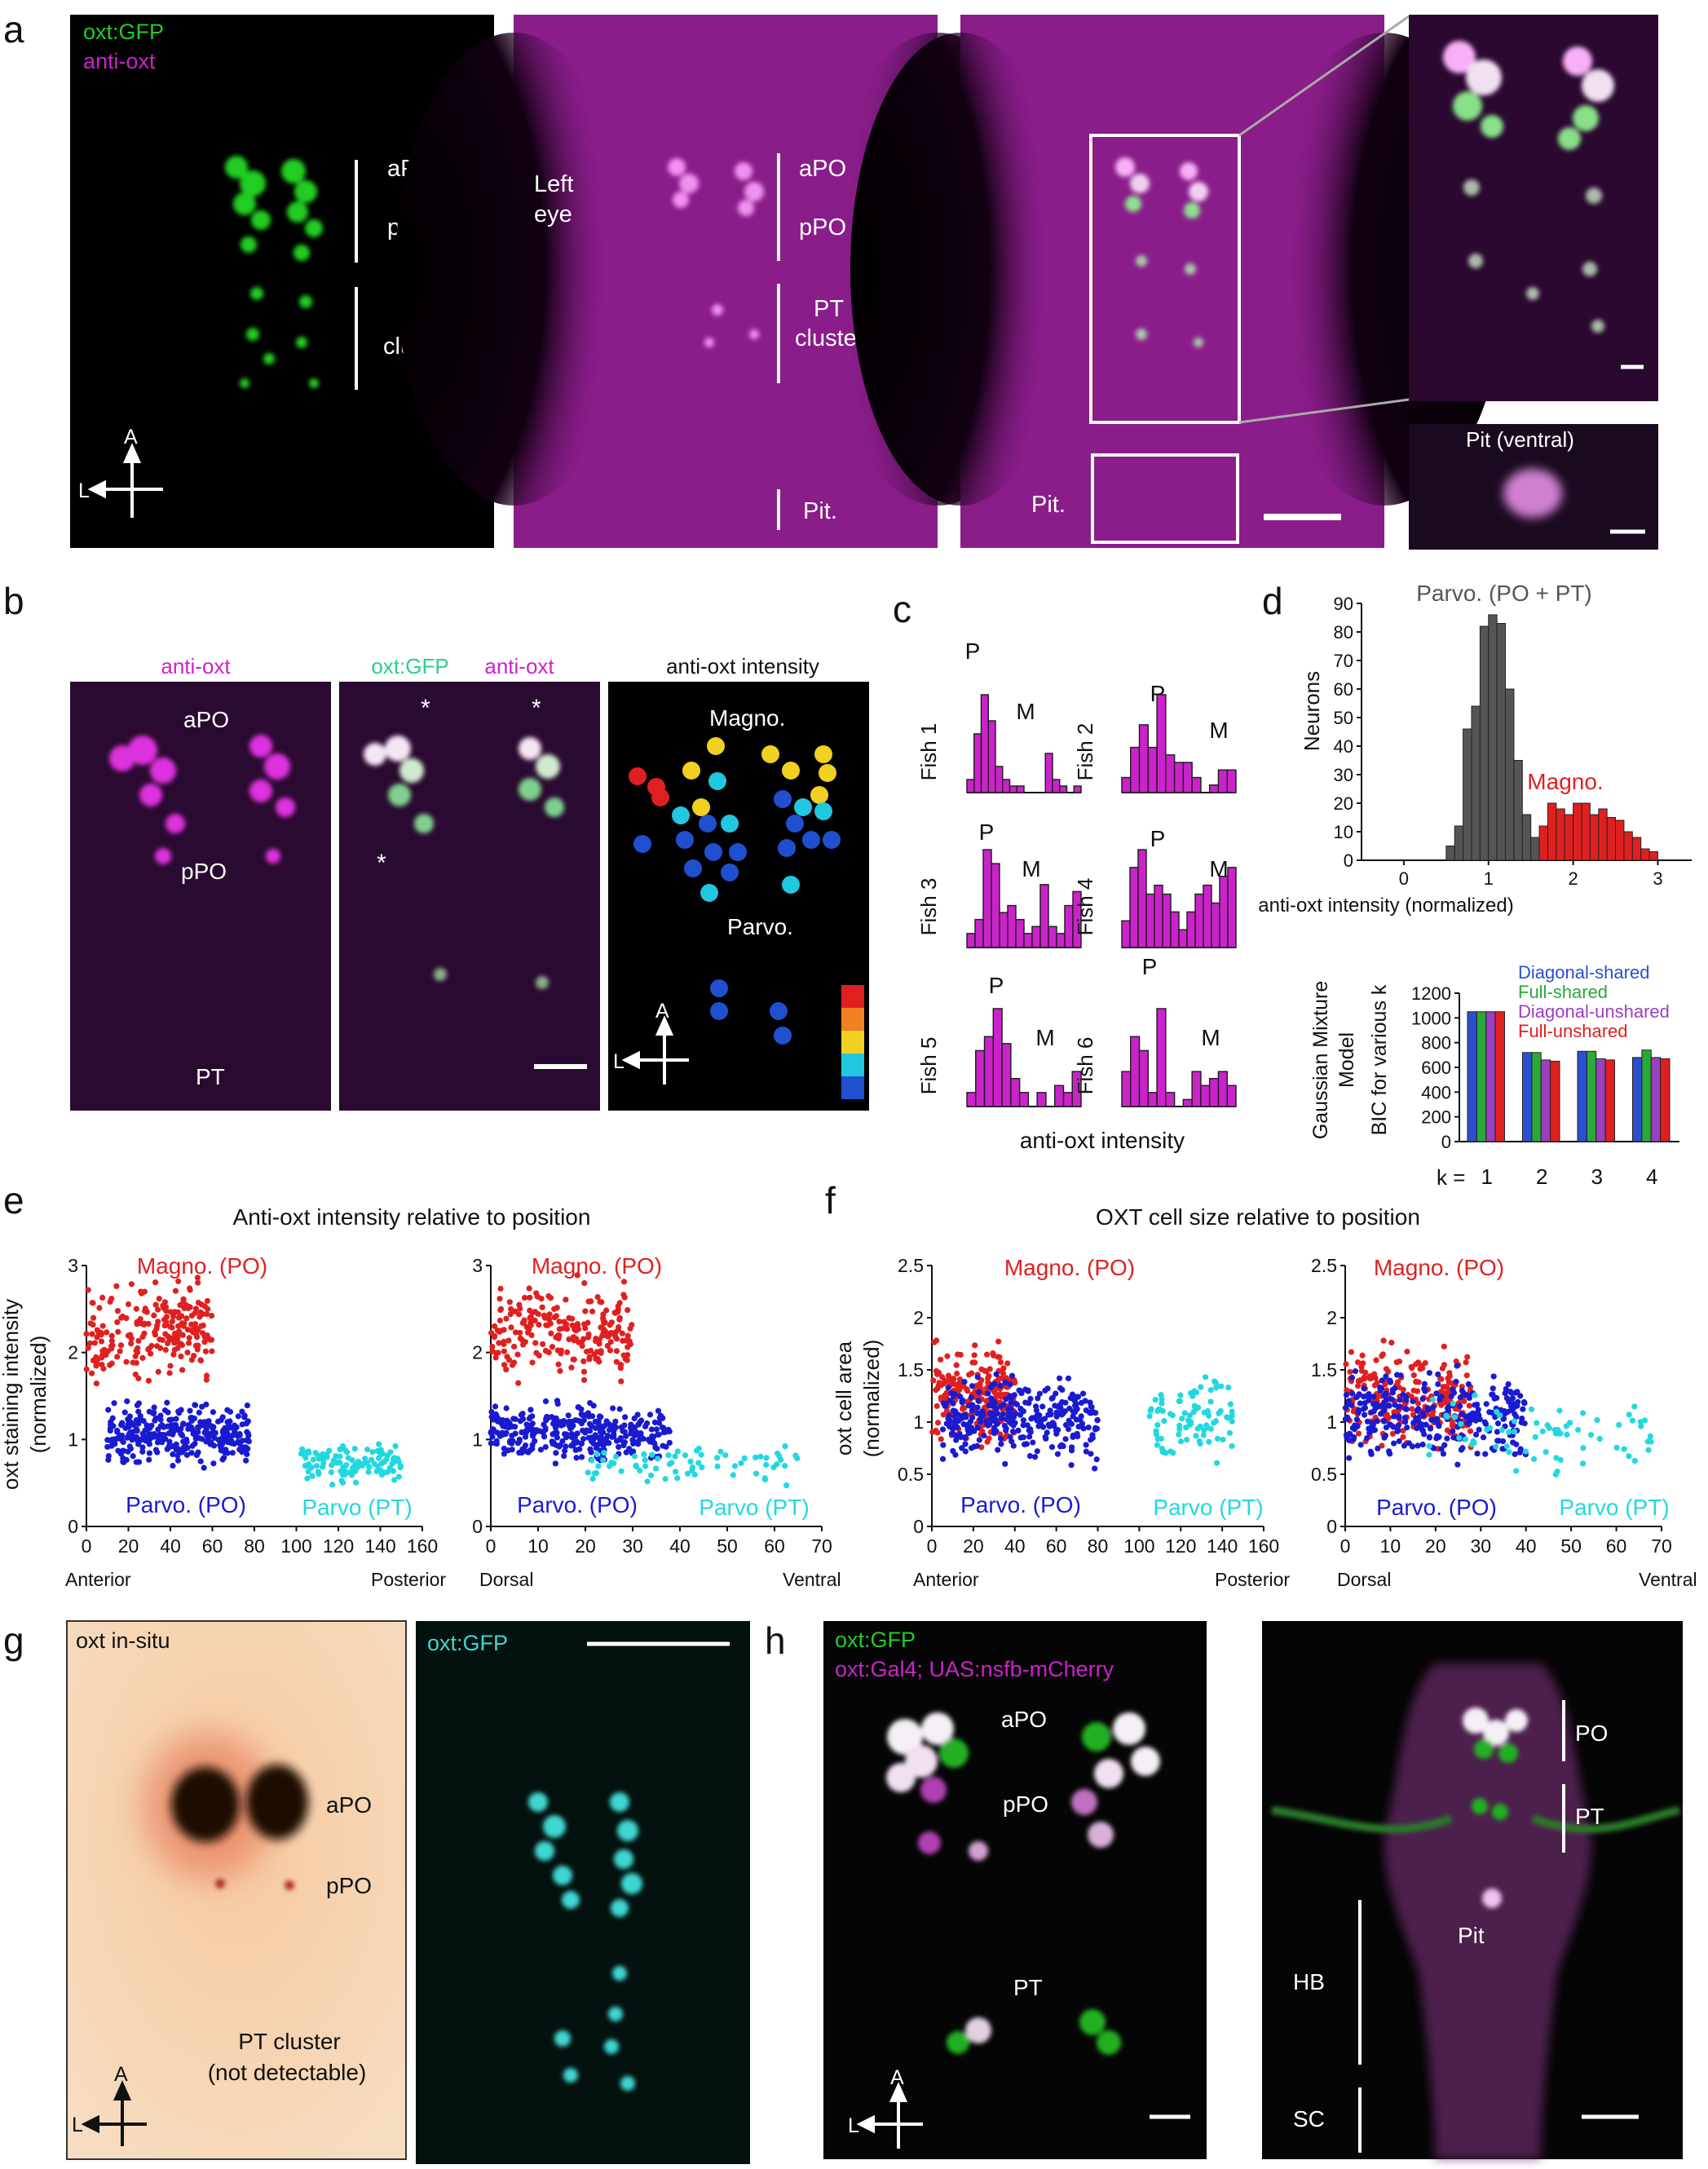 The width and height of the screenshot is (1708, 2169). I want to click on e-ylabel-1: oxt staining intensity, so click(11, 1394).